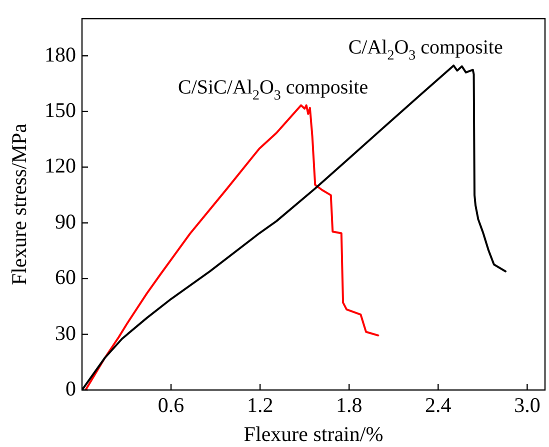 This screenshot has width=549, height=447. I want to click on y-tick-label: 60, so click(65, 277).